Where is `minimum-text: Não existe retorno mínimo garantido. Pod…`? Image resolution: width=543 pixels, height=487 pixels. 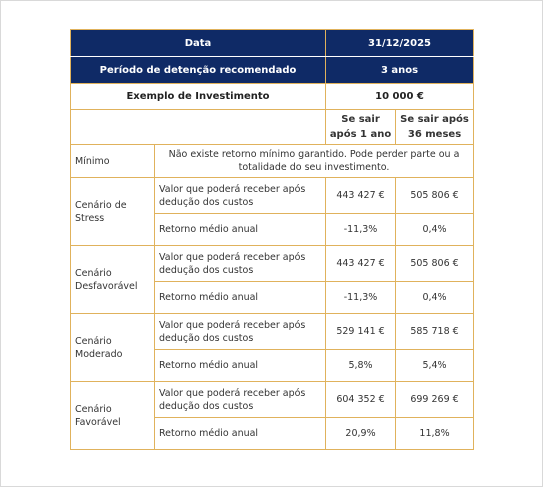
minimum-text: Não existe retorno mínimo garantido. Pod… is located at coordinates (314, 161).